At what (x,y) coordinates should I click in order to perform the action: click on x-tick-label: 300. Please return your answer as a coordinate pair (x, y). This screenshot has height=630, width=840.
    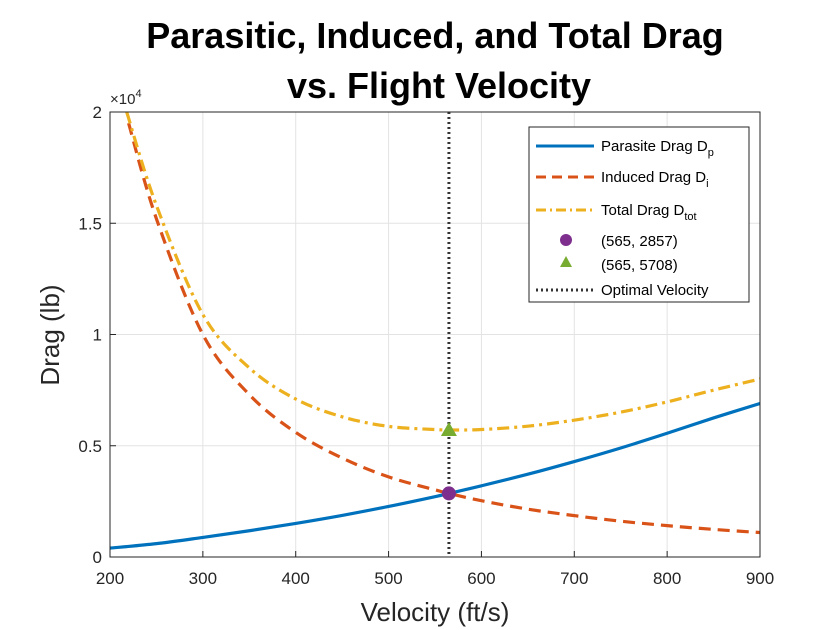
    Looking at the image, I should click on (203, 578).